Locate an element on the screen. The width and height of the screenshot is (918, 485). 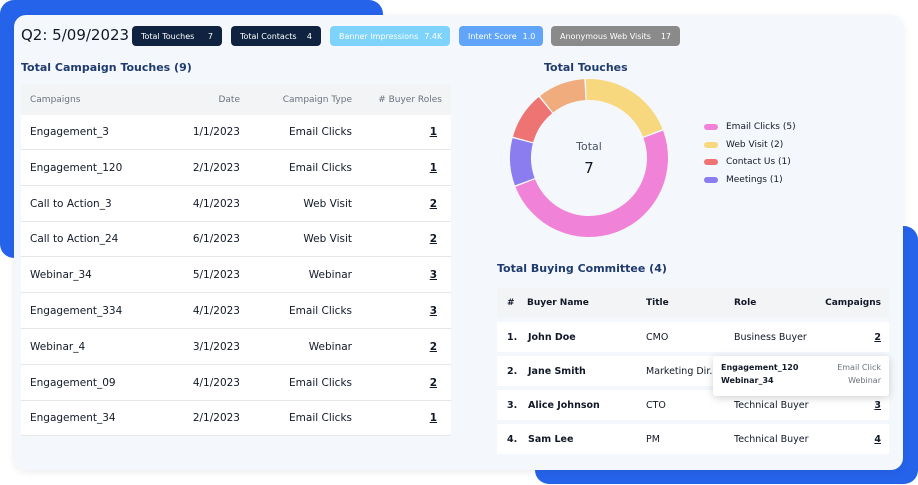
metric-pill: Total Contacts 4 is located at coordinates (276, 36).